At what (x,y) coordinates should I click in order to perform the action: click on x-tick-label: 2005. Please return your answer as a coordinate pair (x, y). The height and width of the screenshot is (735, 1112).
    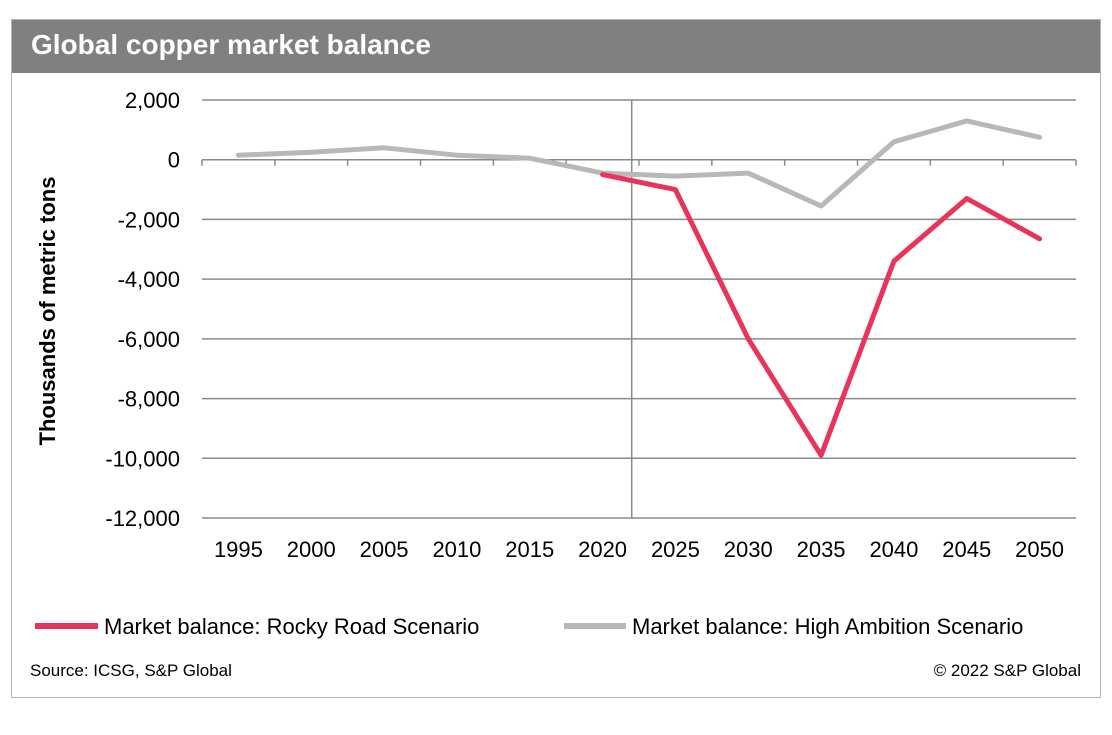
    Looking at the image, I should click on (384, 549).